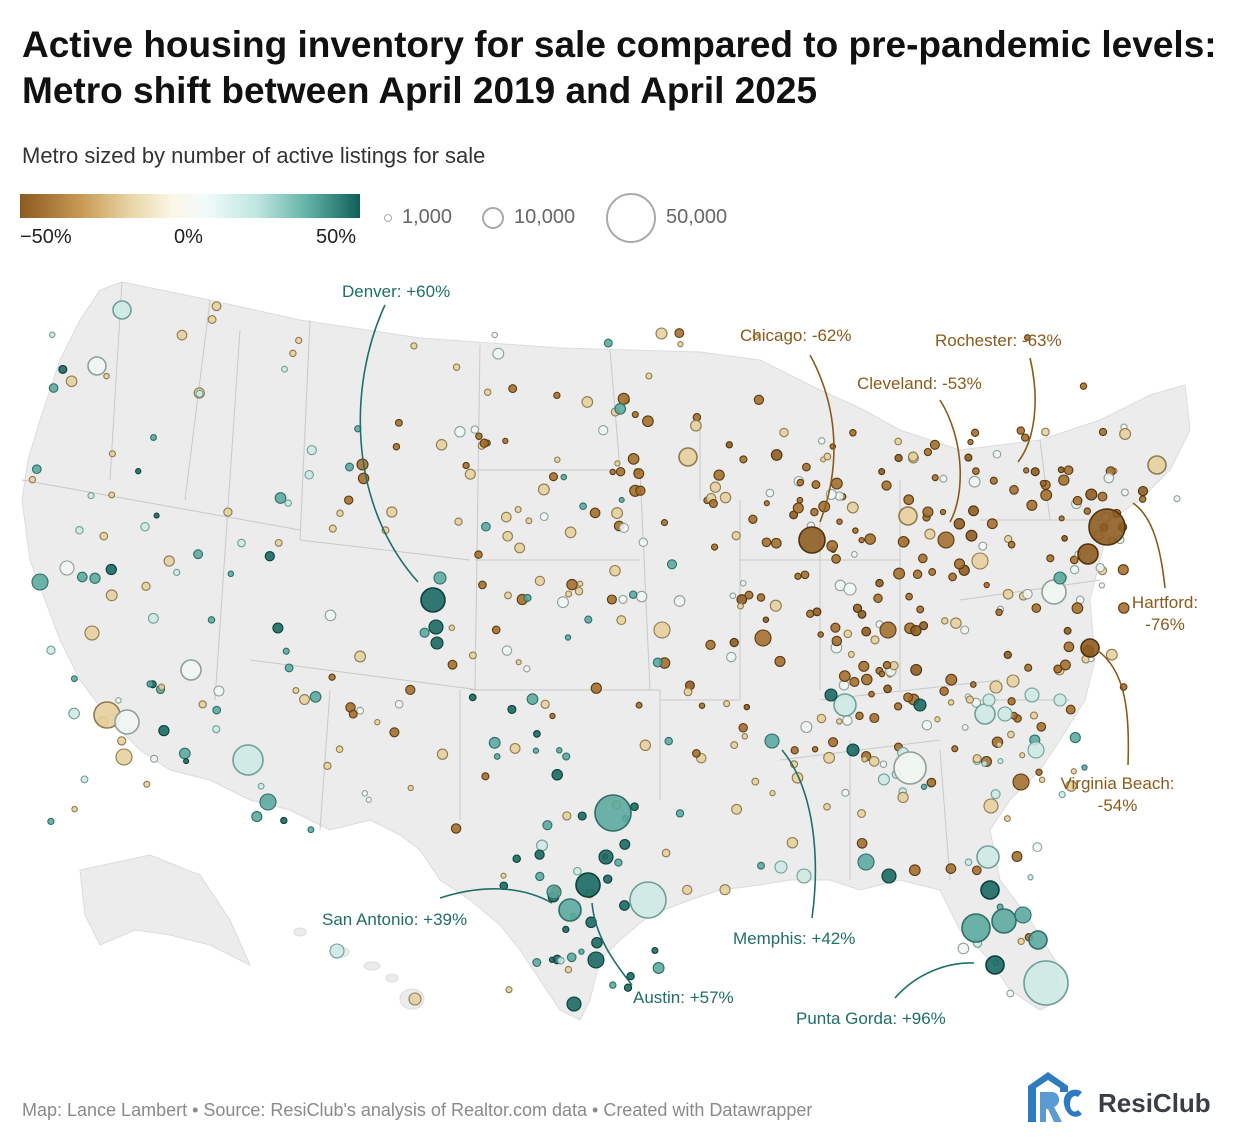 The width and height of the screenshot is (1240, 1144). What do you see at coordinates (612, 944) in the screenshot?
I see `austin-arrow` at bounding box center [612, 944].